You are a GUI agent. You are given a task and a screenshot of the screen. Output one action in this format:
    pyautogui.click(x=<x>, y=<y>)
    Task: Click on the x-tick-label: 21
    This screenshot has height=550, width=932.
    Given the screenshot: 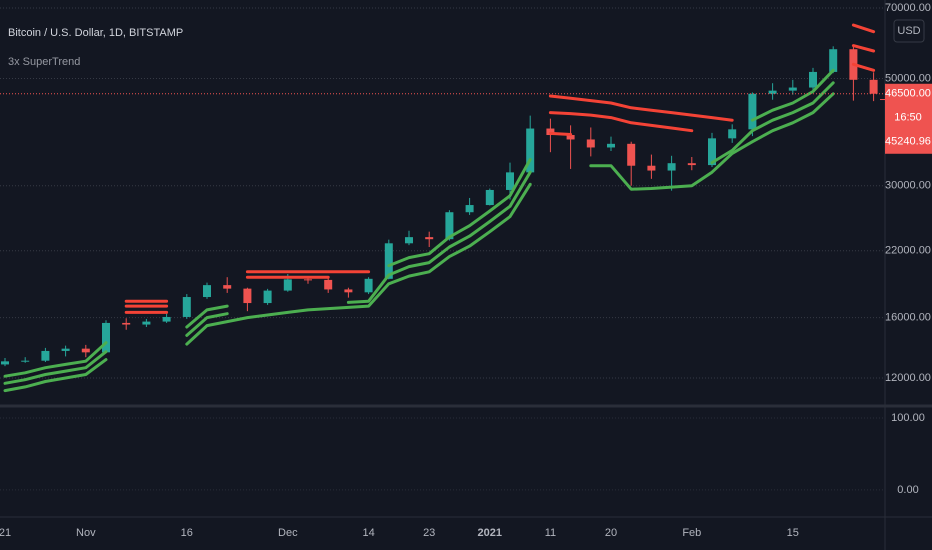 What is the action you would take?
    pyautogui.click(x=5, y=533)
    